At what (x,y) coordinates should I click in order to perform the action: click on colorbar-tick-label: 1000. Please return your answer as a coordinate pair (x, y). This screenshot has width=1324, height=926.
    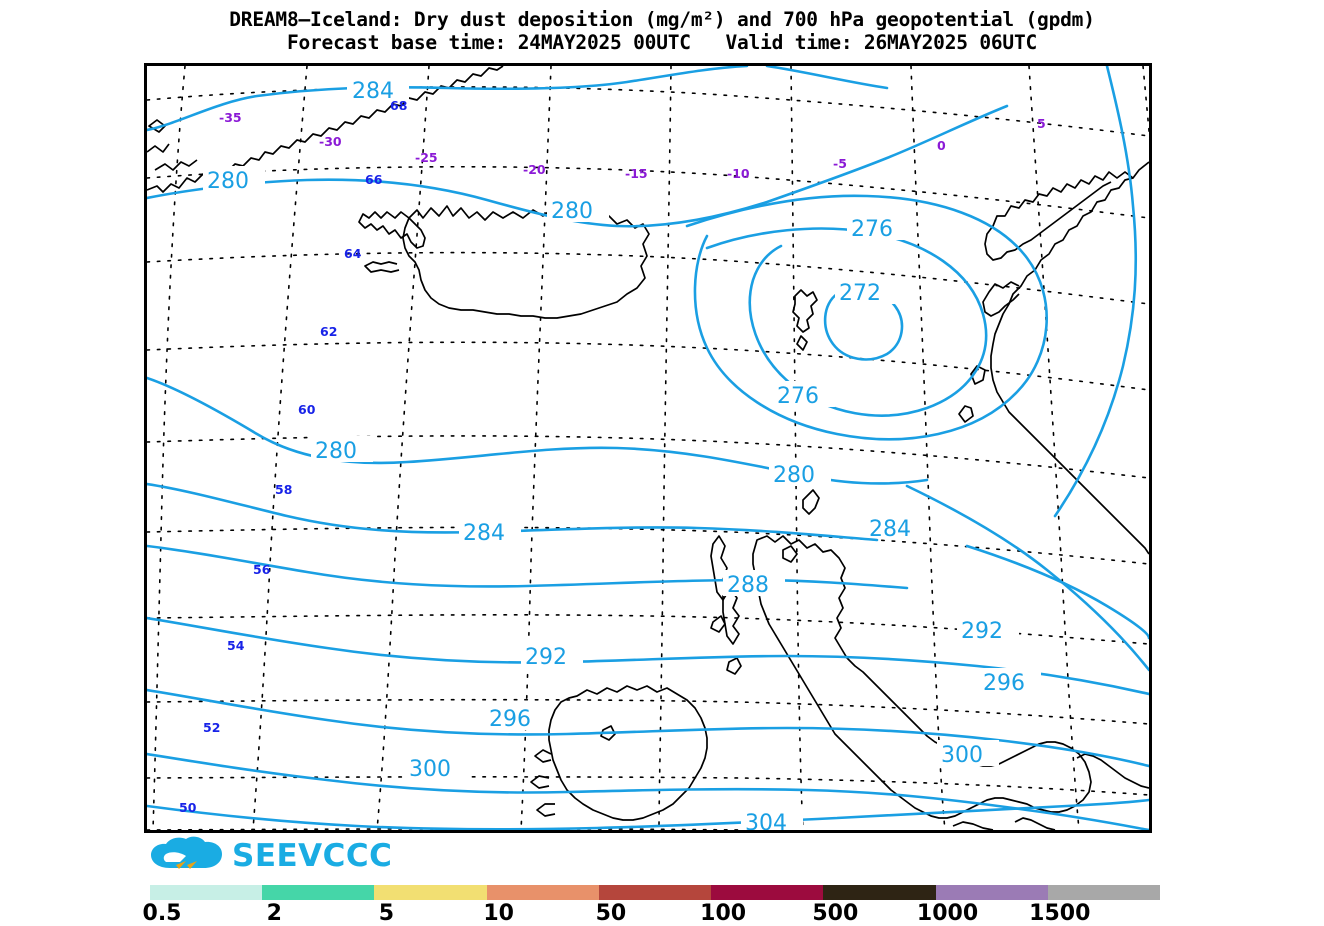
    Looking at the image, I should click on (947, 913).